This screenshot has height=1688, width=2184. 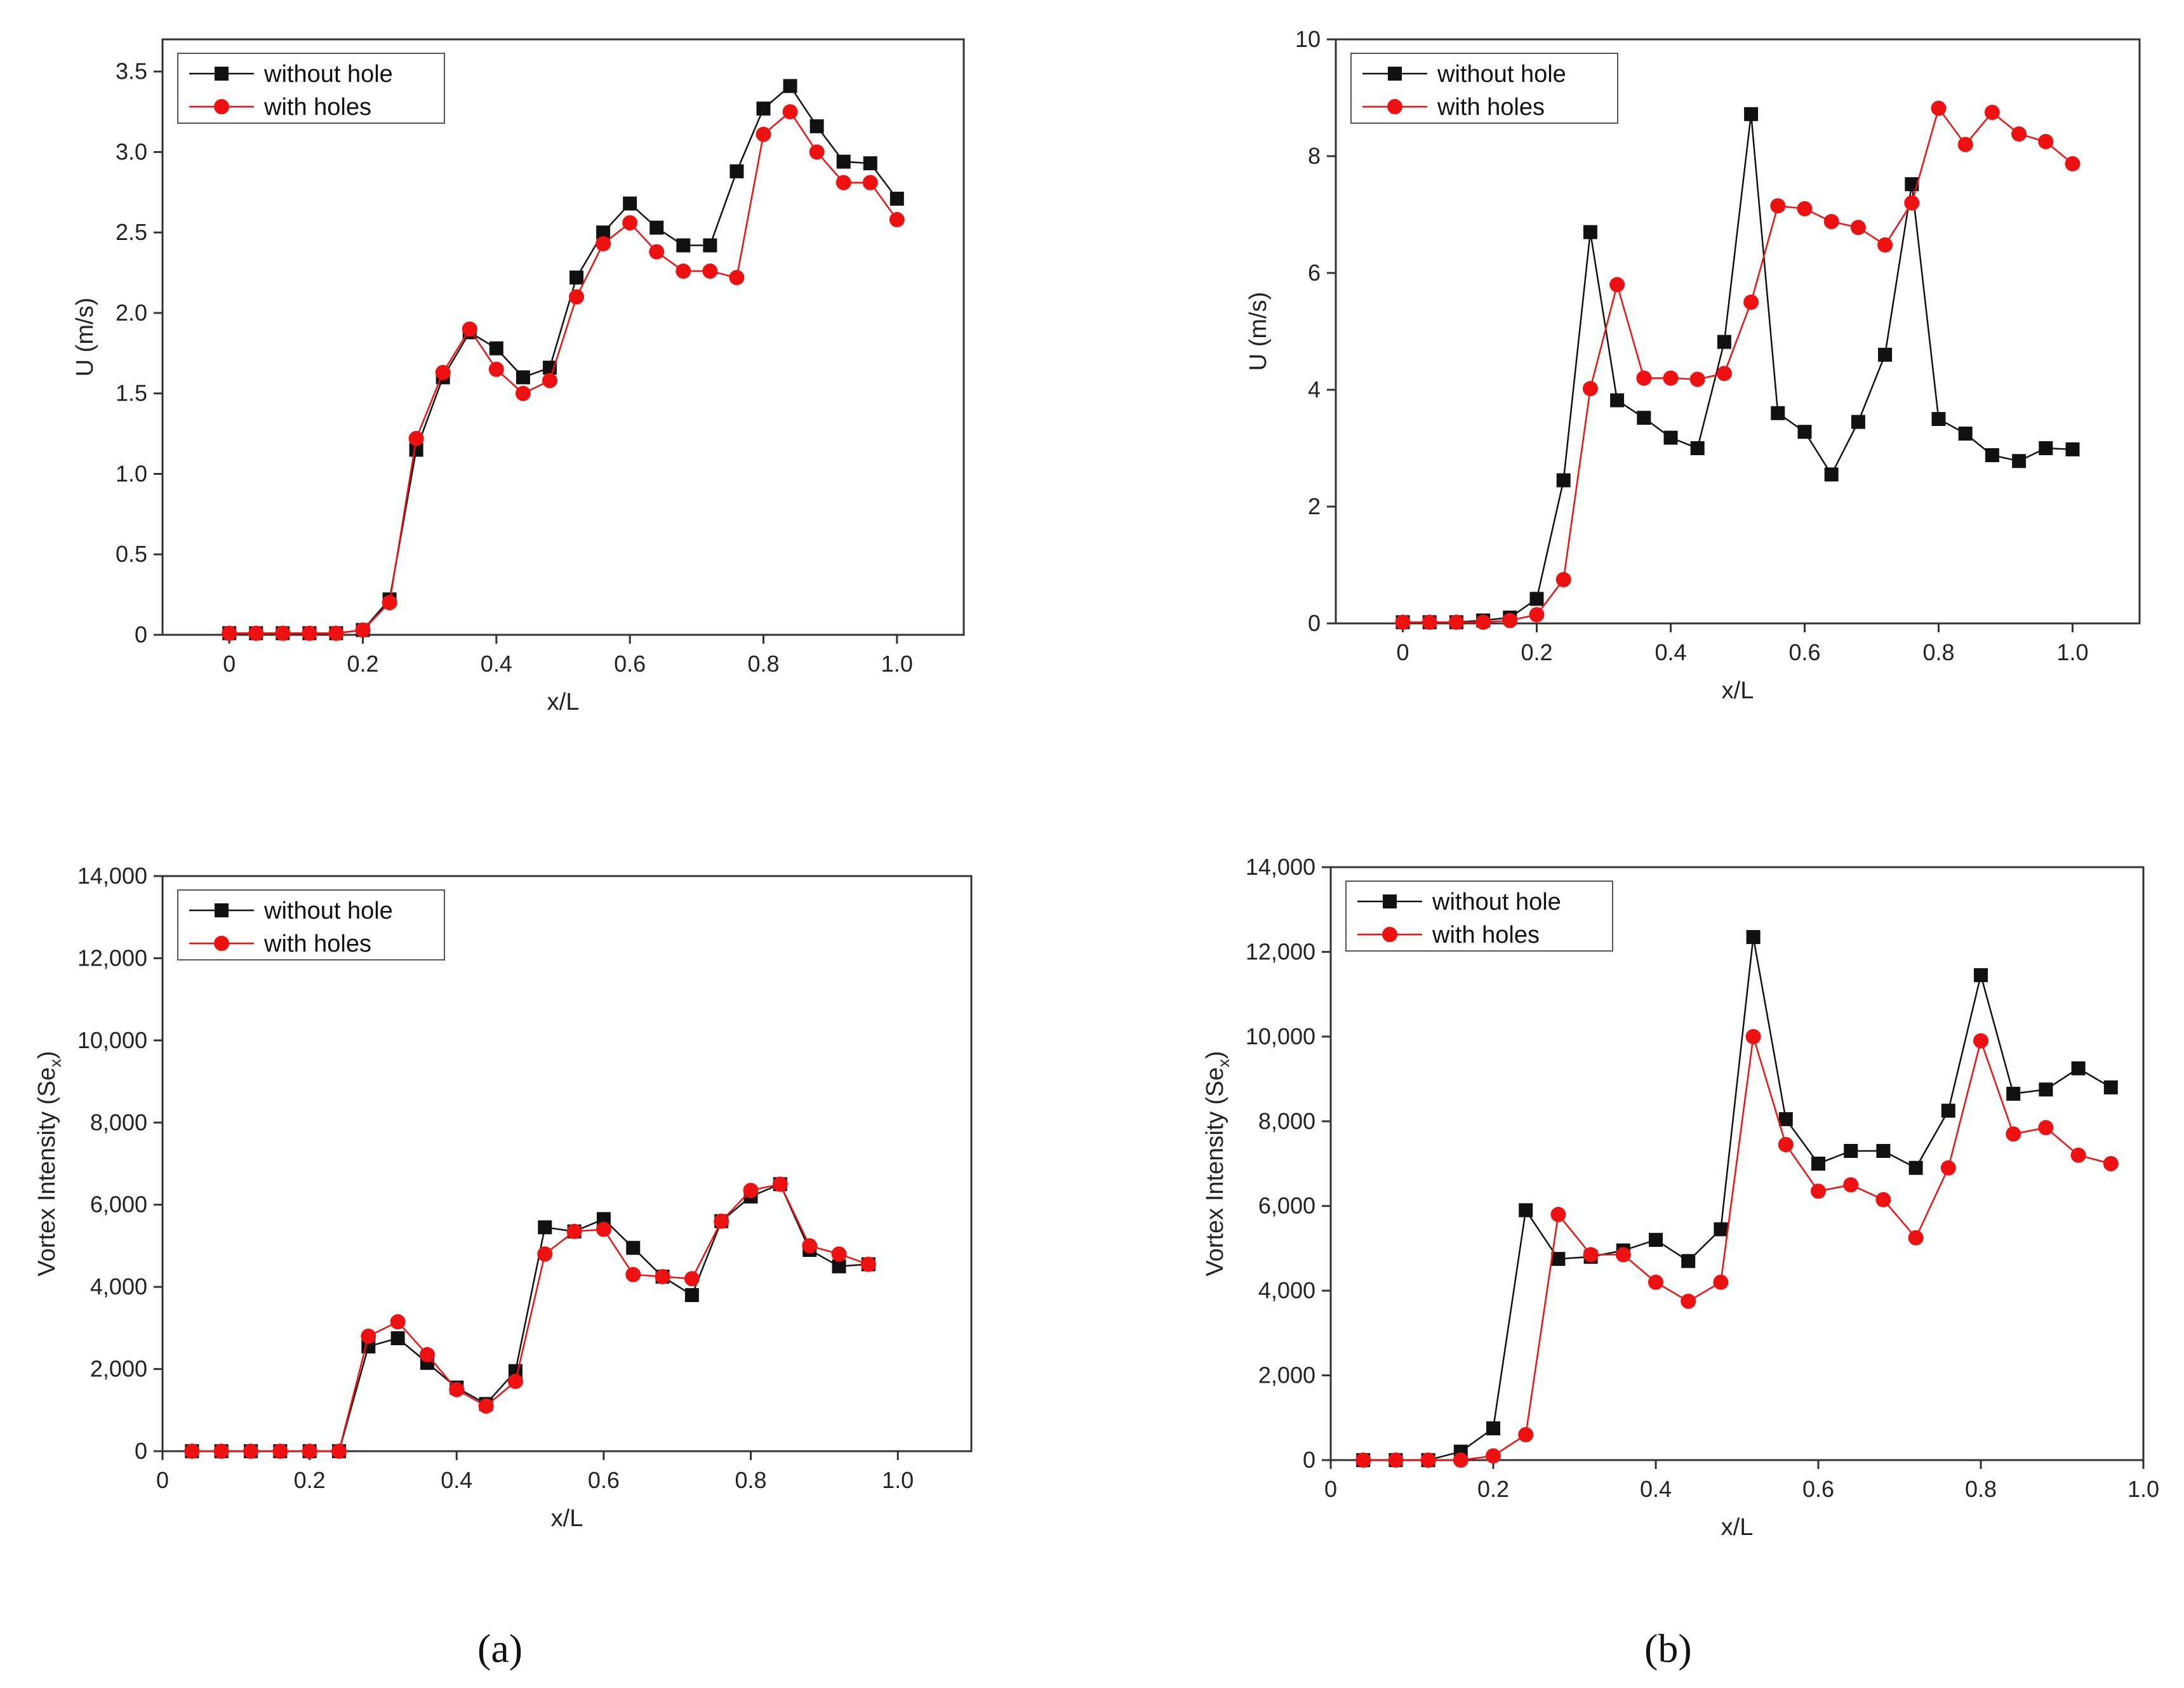 What do you see at coordinates (55, 1063) in the screenshot?
I see `y-axis-label-subscript: x` at bounding box center [55, 1063].